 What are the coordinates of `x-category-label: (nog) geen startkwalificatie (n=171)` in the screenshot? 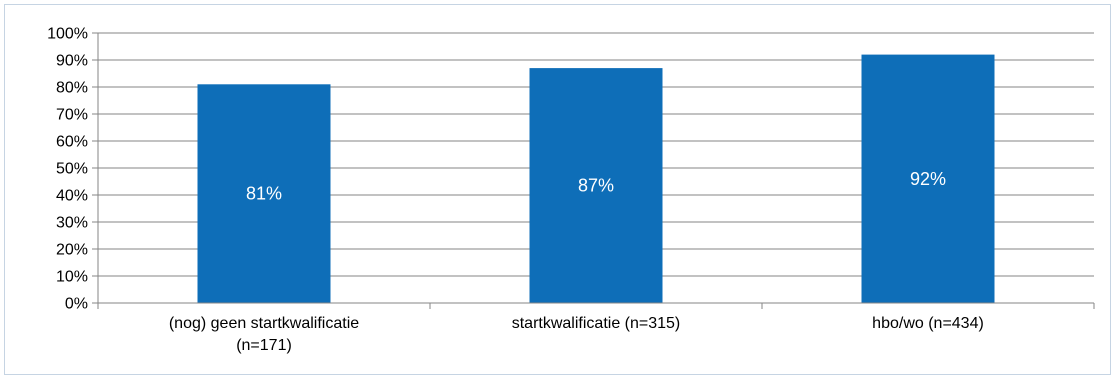 It's located at (264, 334).